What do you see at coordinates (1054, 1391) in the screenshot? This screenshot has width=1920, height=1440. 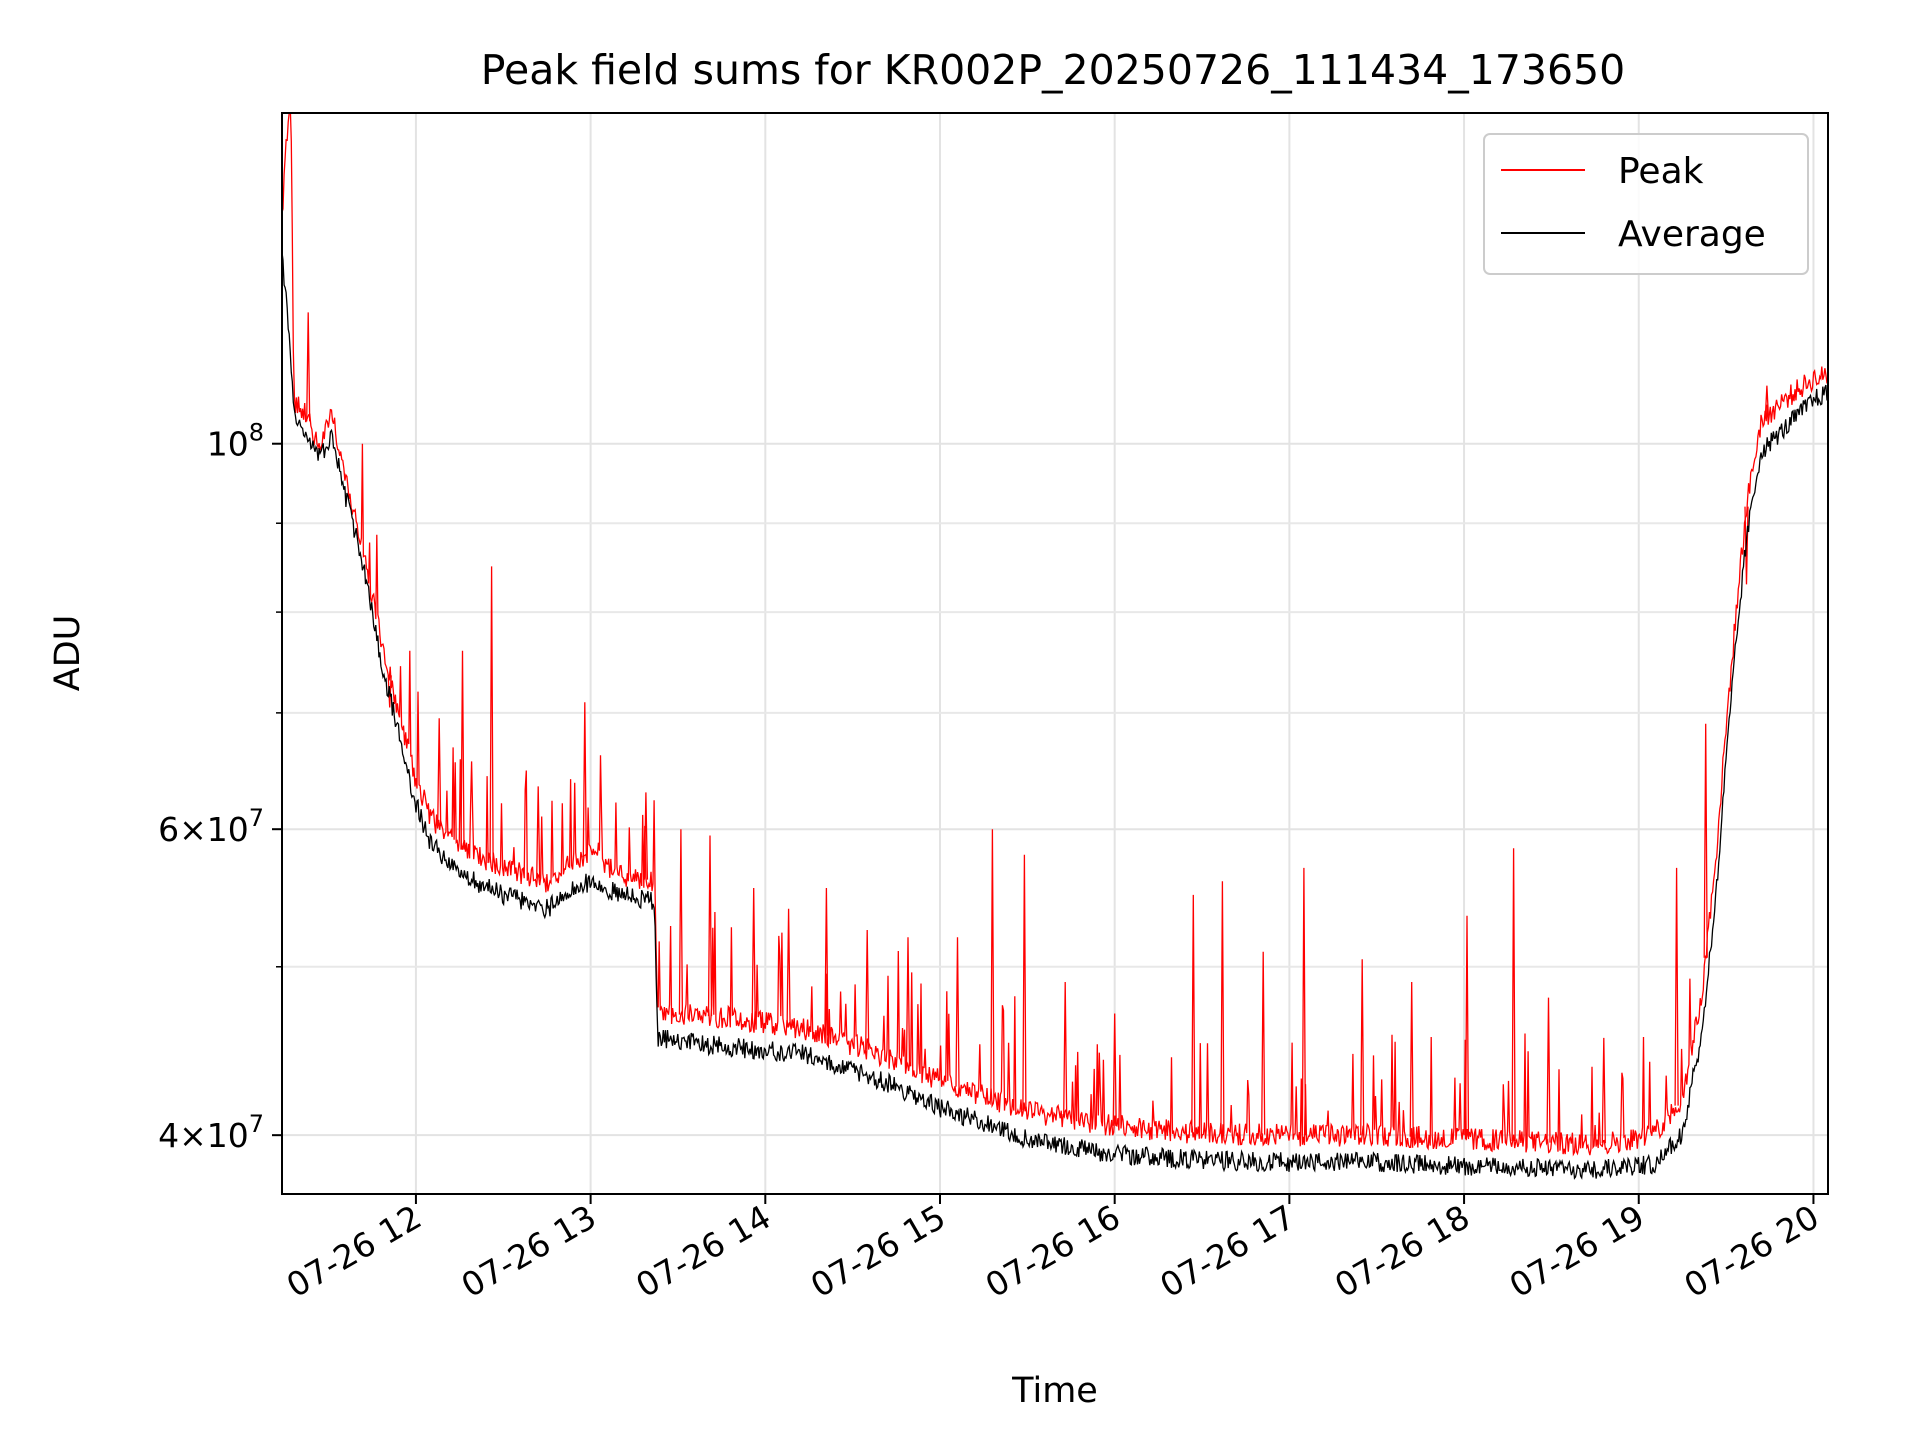 I see `x-axis-label: Time` at bounding box center [1054, 1391].